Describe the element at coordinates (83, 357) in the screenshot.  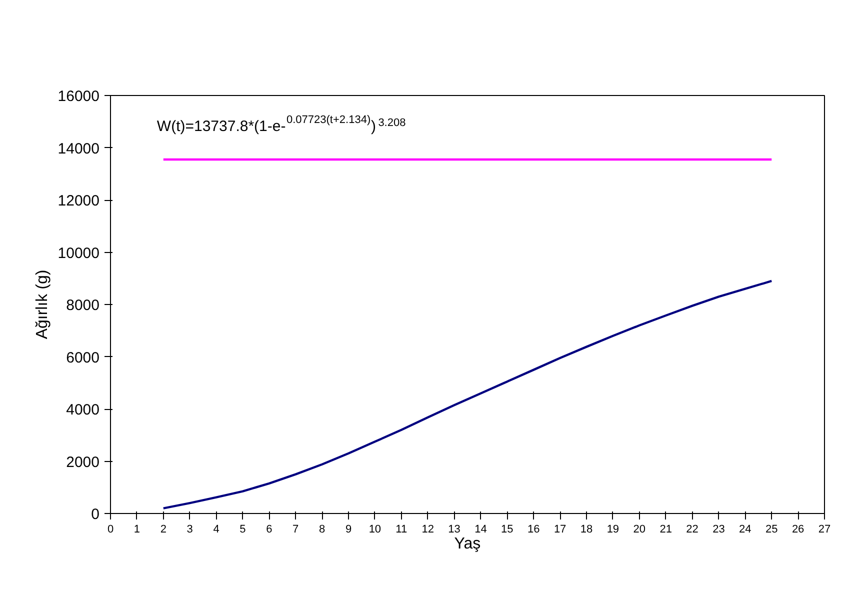
I see `y-tick-label: 6000` at that location.